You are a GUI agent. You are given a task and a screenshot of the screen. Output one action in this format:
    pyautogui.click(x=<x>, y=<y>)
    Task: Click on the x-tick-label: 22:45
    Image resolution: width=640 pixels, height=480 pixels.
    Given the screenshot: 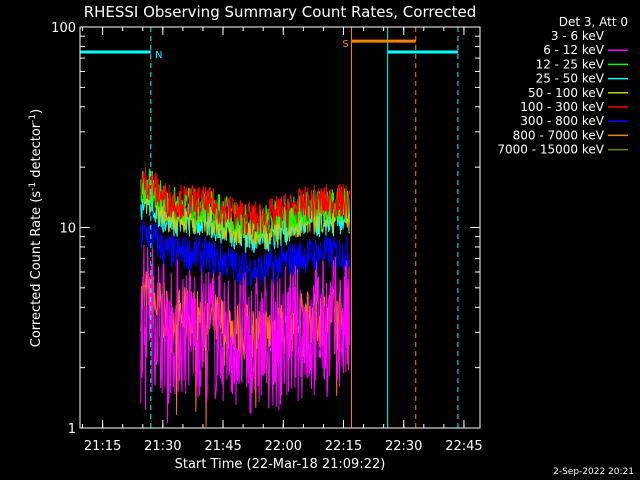 What is the action you would take?
    pyautogui.click(x=463, y=446)
    